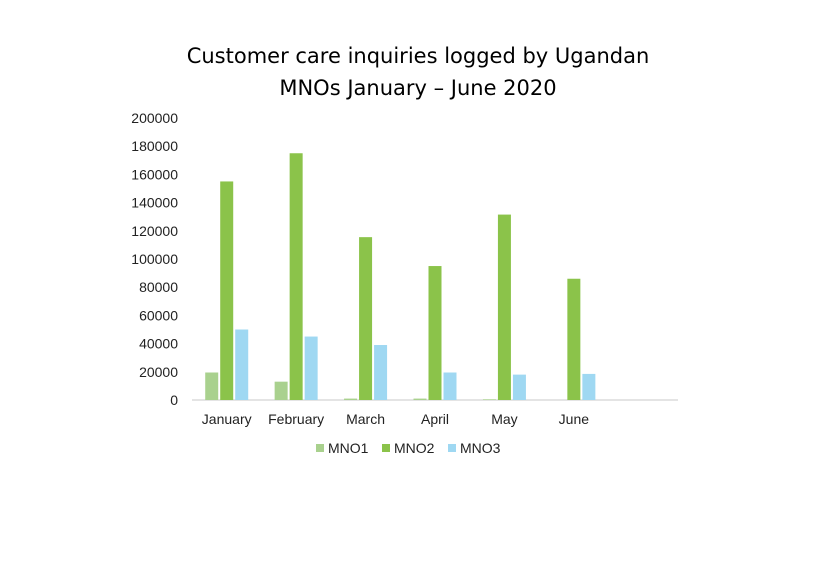 The height and width of the screenshot is (565, 836). I want to click on legend-swatch-mno1, so click(320, 448).